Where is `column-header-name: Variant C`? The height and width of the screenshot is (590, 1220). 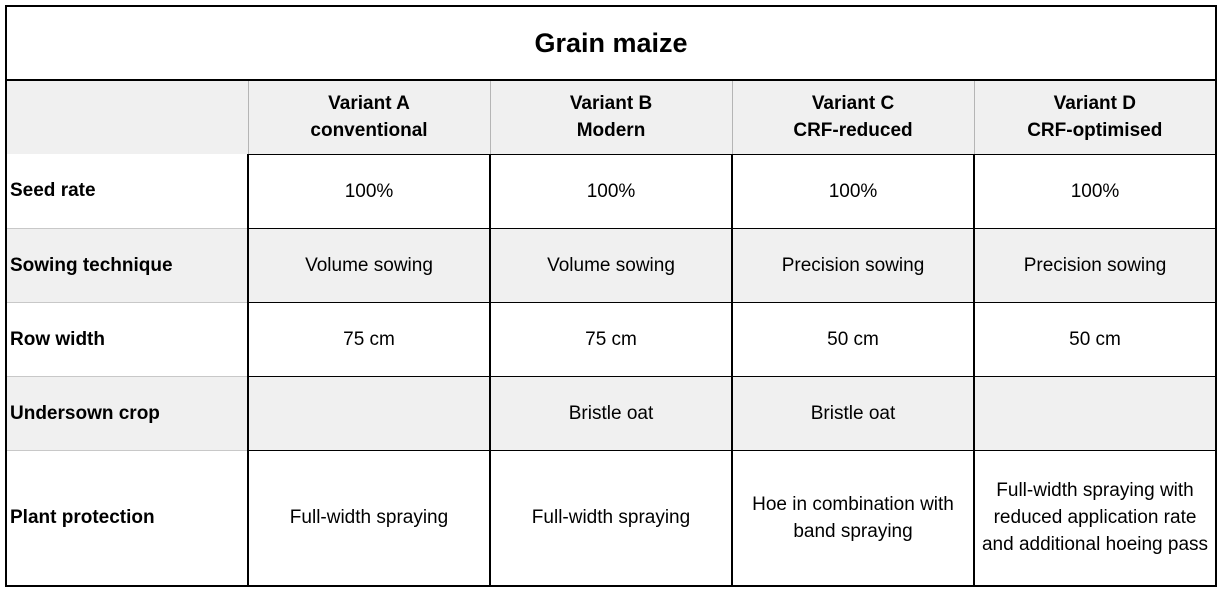
column-header-name: Variant C is located at coordinates (853, 104).